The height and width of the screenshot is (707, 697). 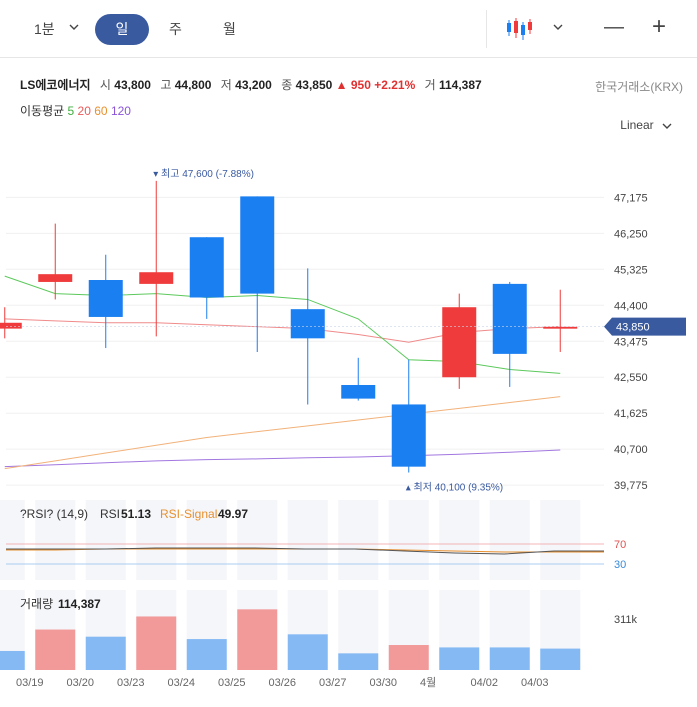 What do you see at coordinates (631, 198) in the screenshot?
I see `price-tick-label: 47,175` at bounding box center [631, 198].